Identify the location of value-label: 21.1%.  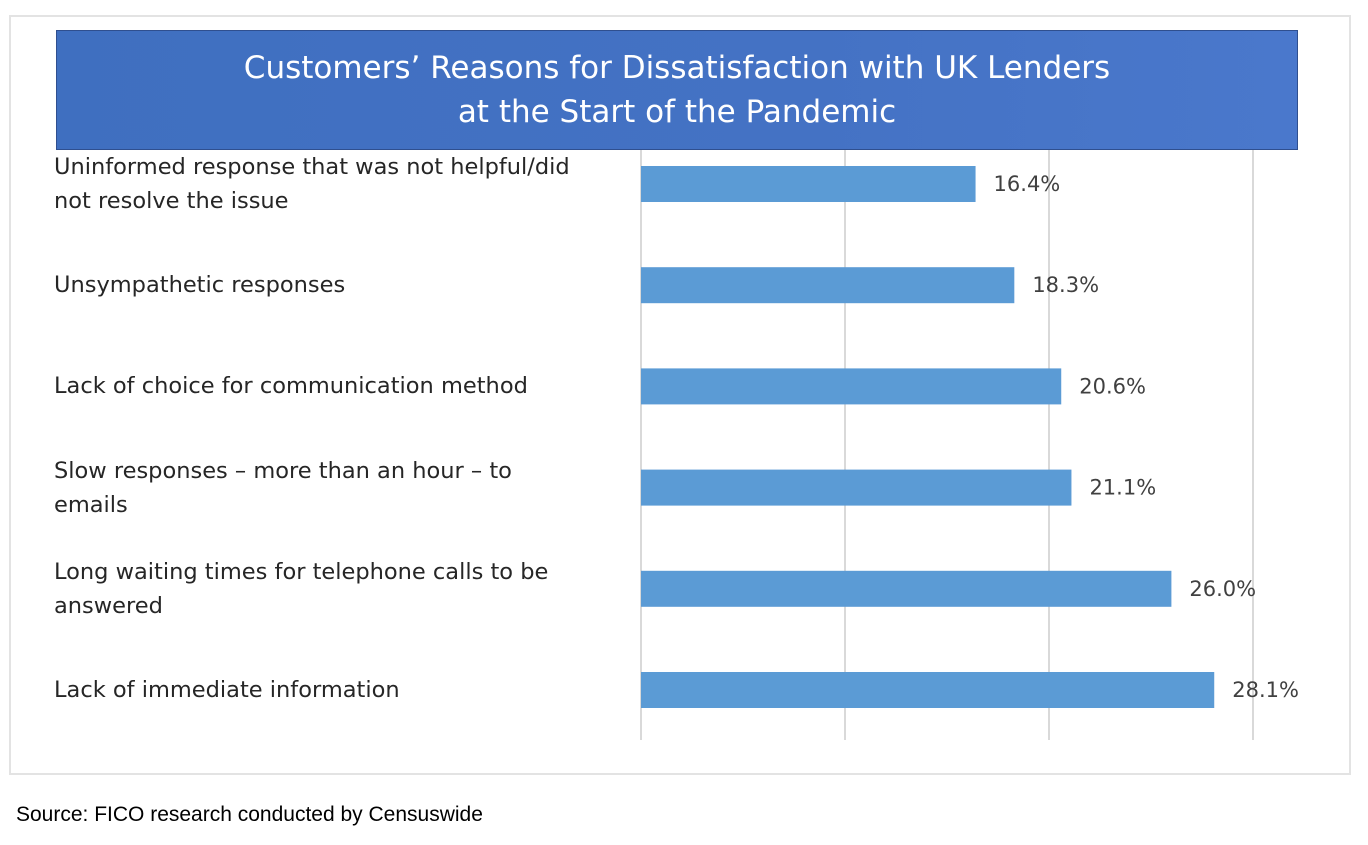
(1122, 488).